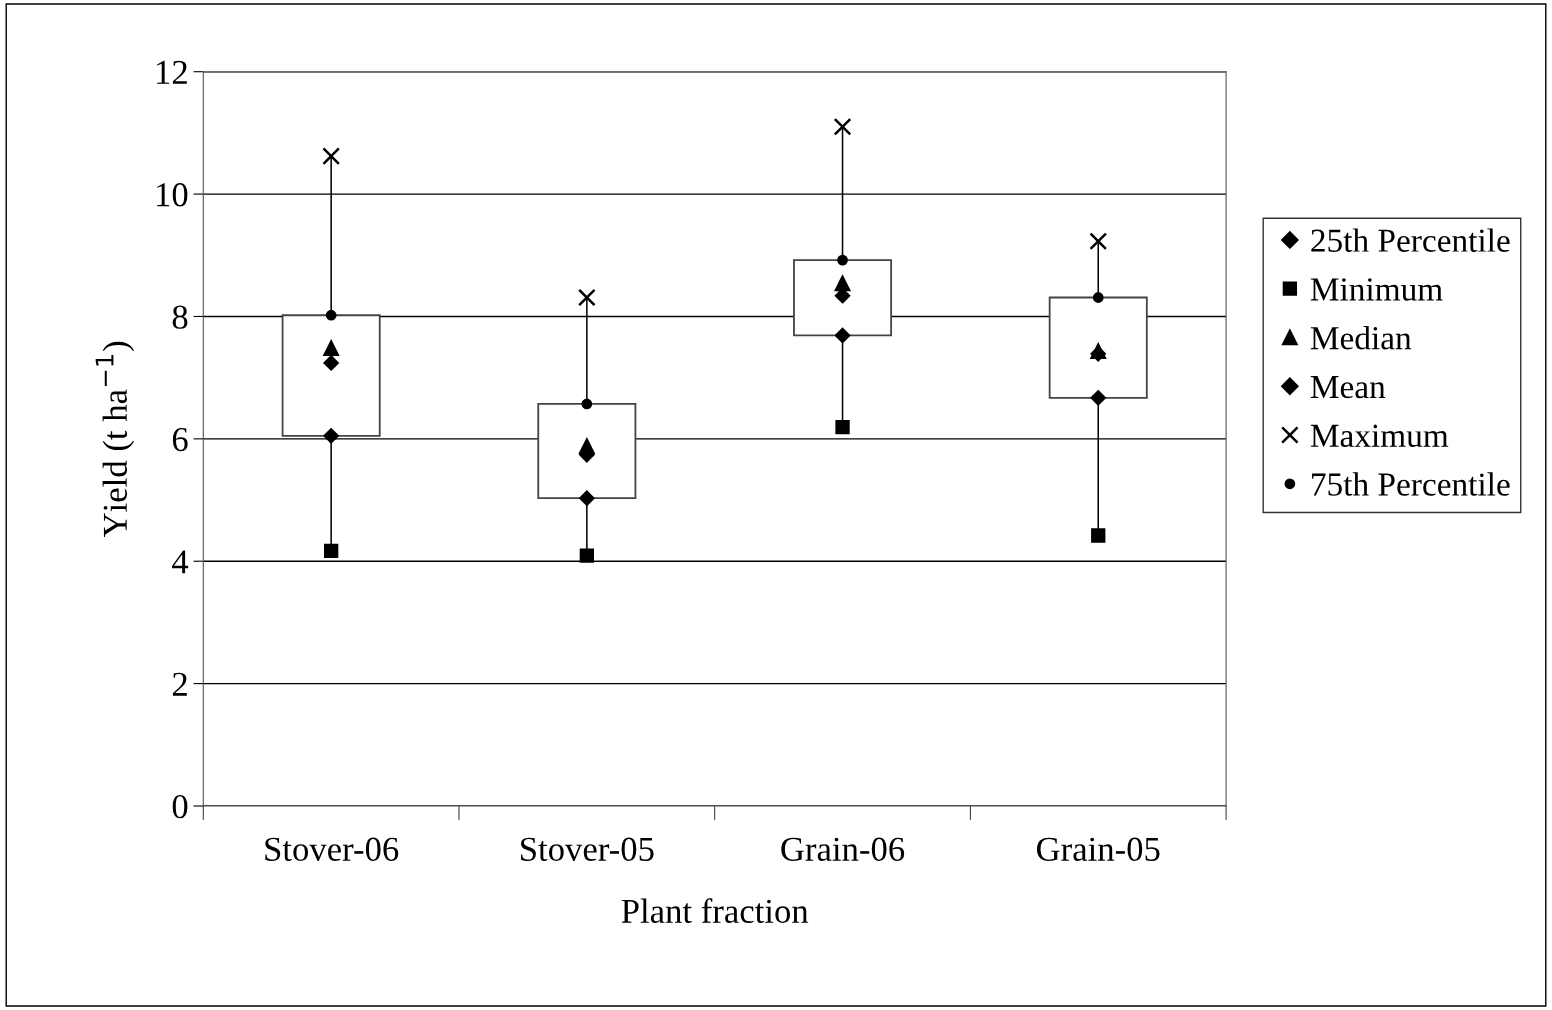  What do you see at coordinates (115, 439) in the screenshot?
I see `y-axis-title: Yield (t ha$^{−1}$)` at bounding box center [115, 439].